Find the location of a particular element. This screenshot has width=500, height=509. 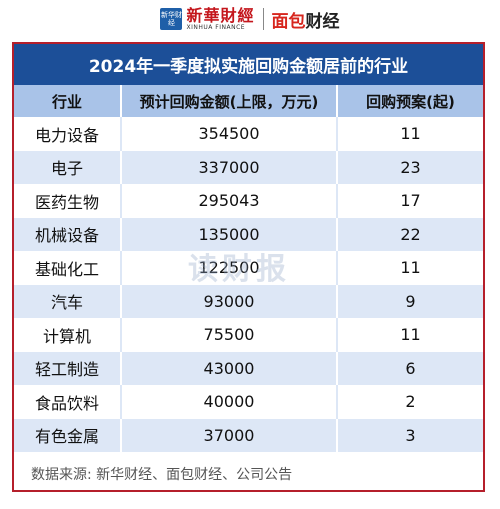

column-header-amount: 预计回购金额(上限，万元) is located at coordinates (230, 101).